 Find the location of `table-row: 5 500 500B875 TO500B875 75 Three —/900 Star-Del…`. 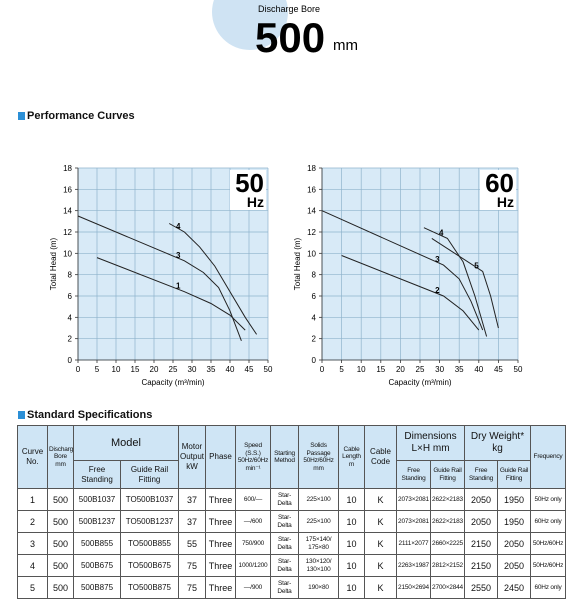

table-row: 5 500 500B875 TO500B875 75 Three —/900 Star-Del… is located at coordinates (292, 587).